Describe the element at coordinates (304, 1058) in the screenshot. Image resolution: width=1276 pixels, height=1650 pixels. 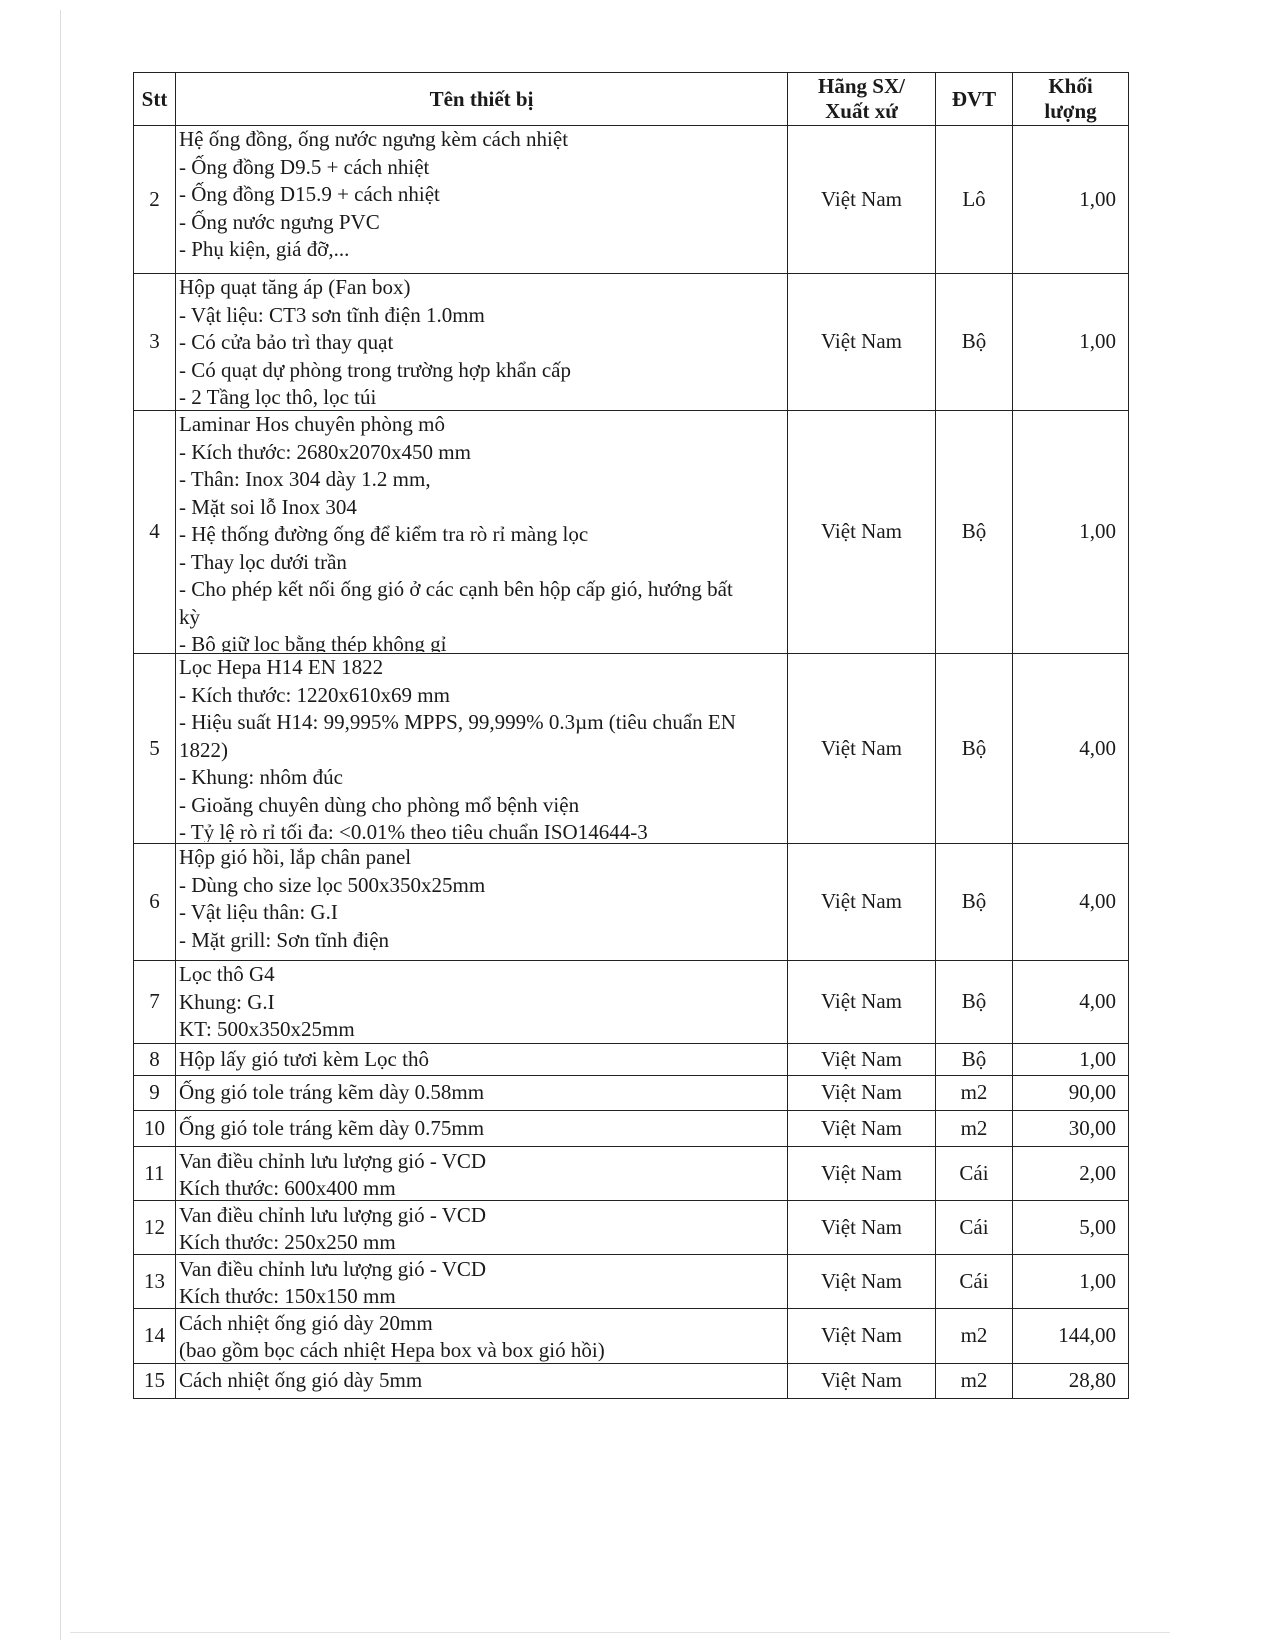
I see `row-name-line: Hộp lấy gió tươi kèm Lọc thô` at that location.